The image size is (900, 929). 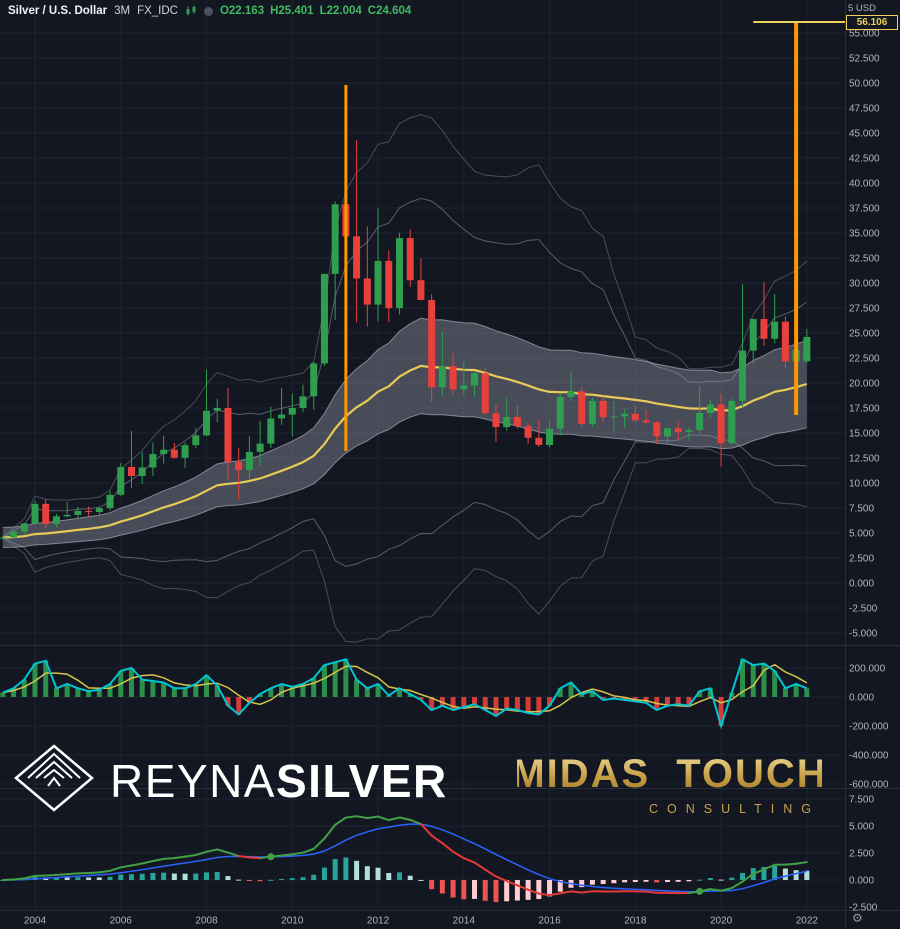 What do you see at coordinates (206, 921) in the screenshot?
I see `axis-tick-label: 2008` at bounding box center [206, 921].